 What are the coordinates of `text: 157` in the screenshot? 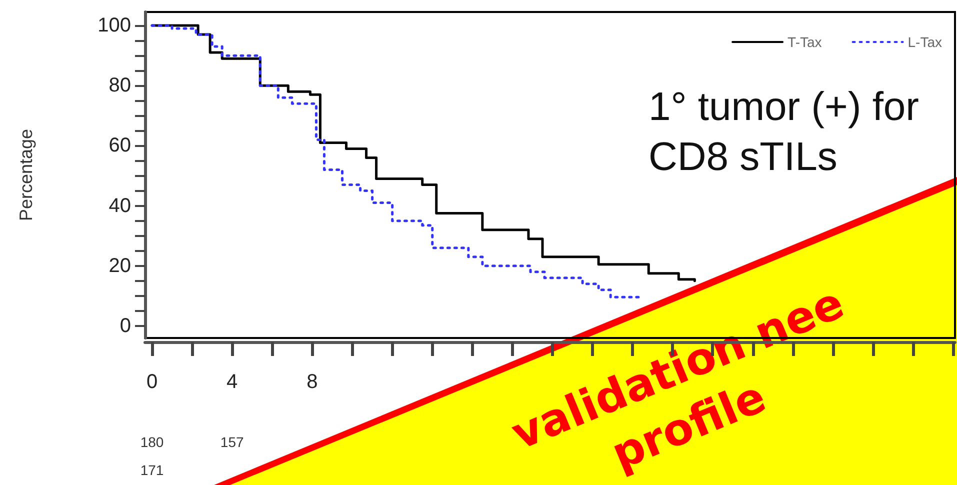 It's located at (232, 442).